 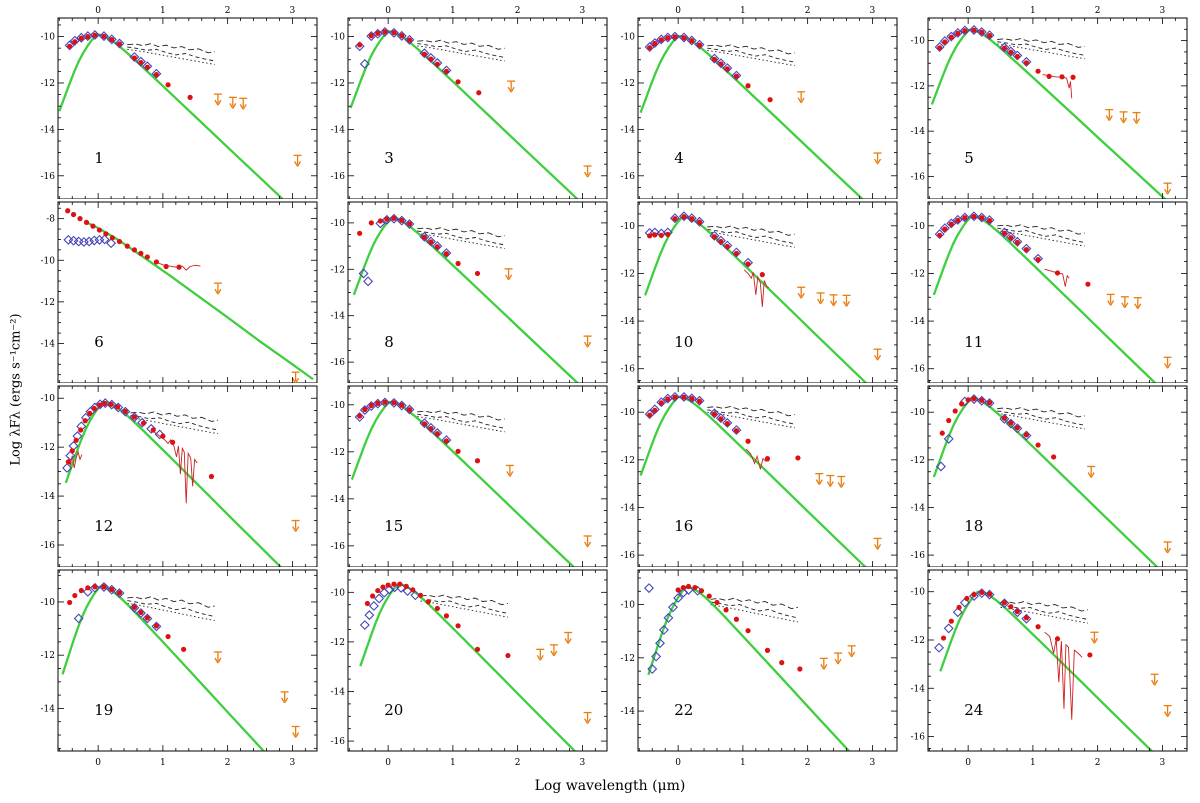 I want to click on sed-panel-20: 0 1 2 3 -16 -14 -12 -10 20, so click(x=469, y=668).